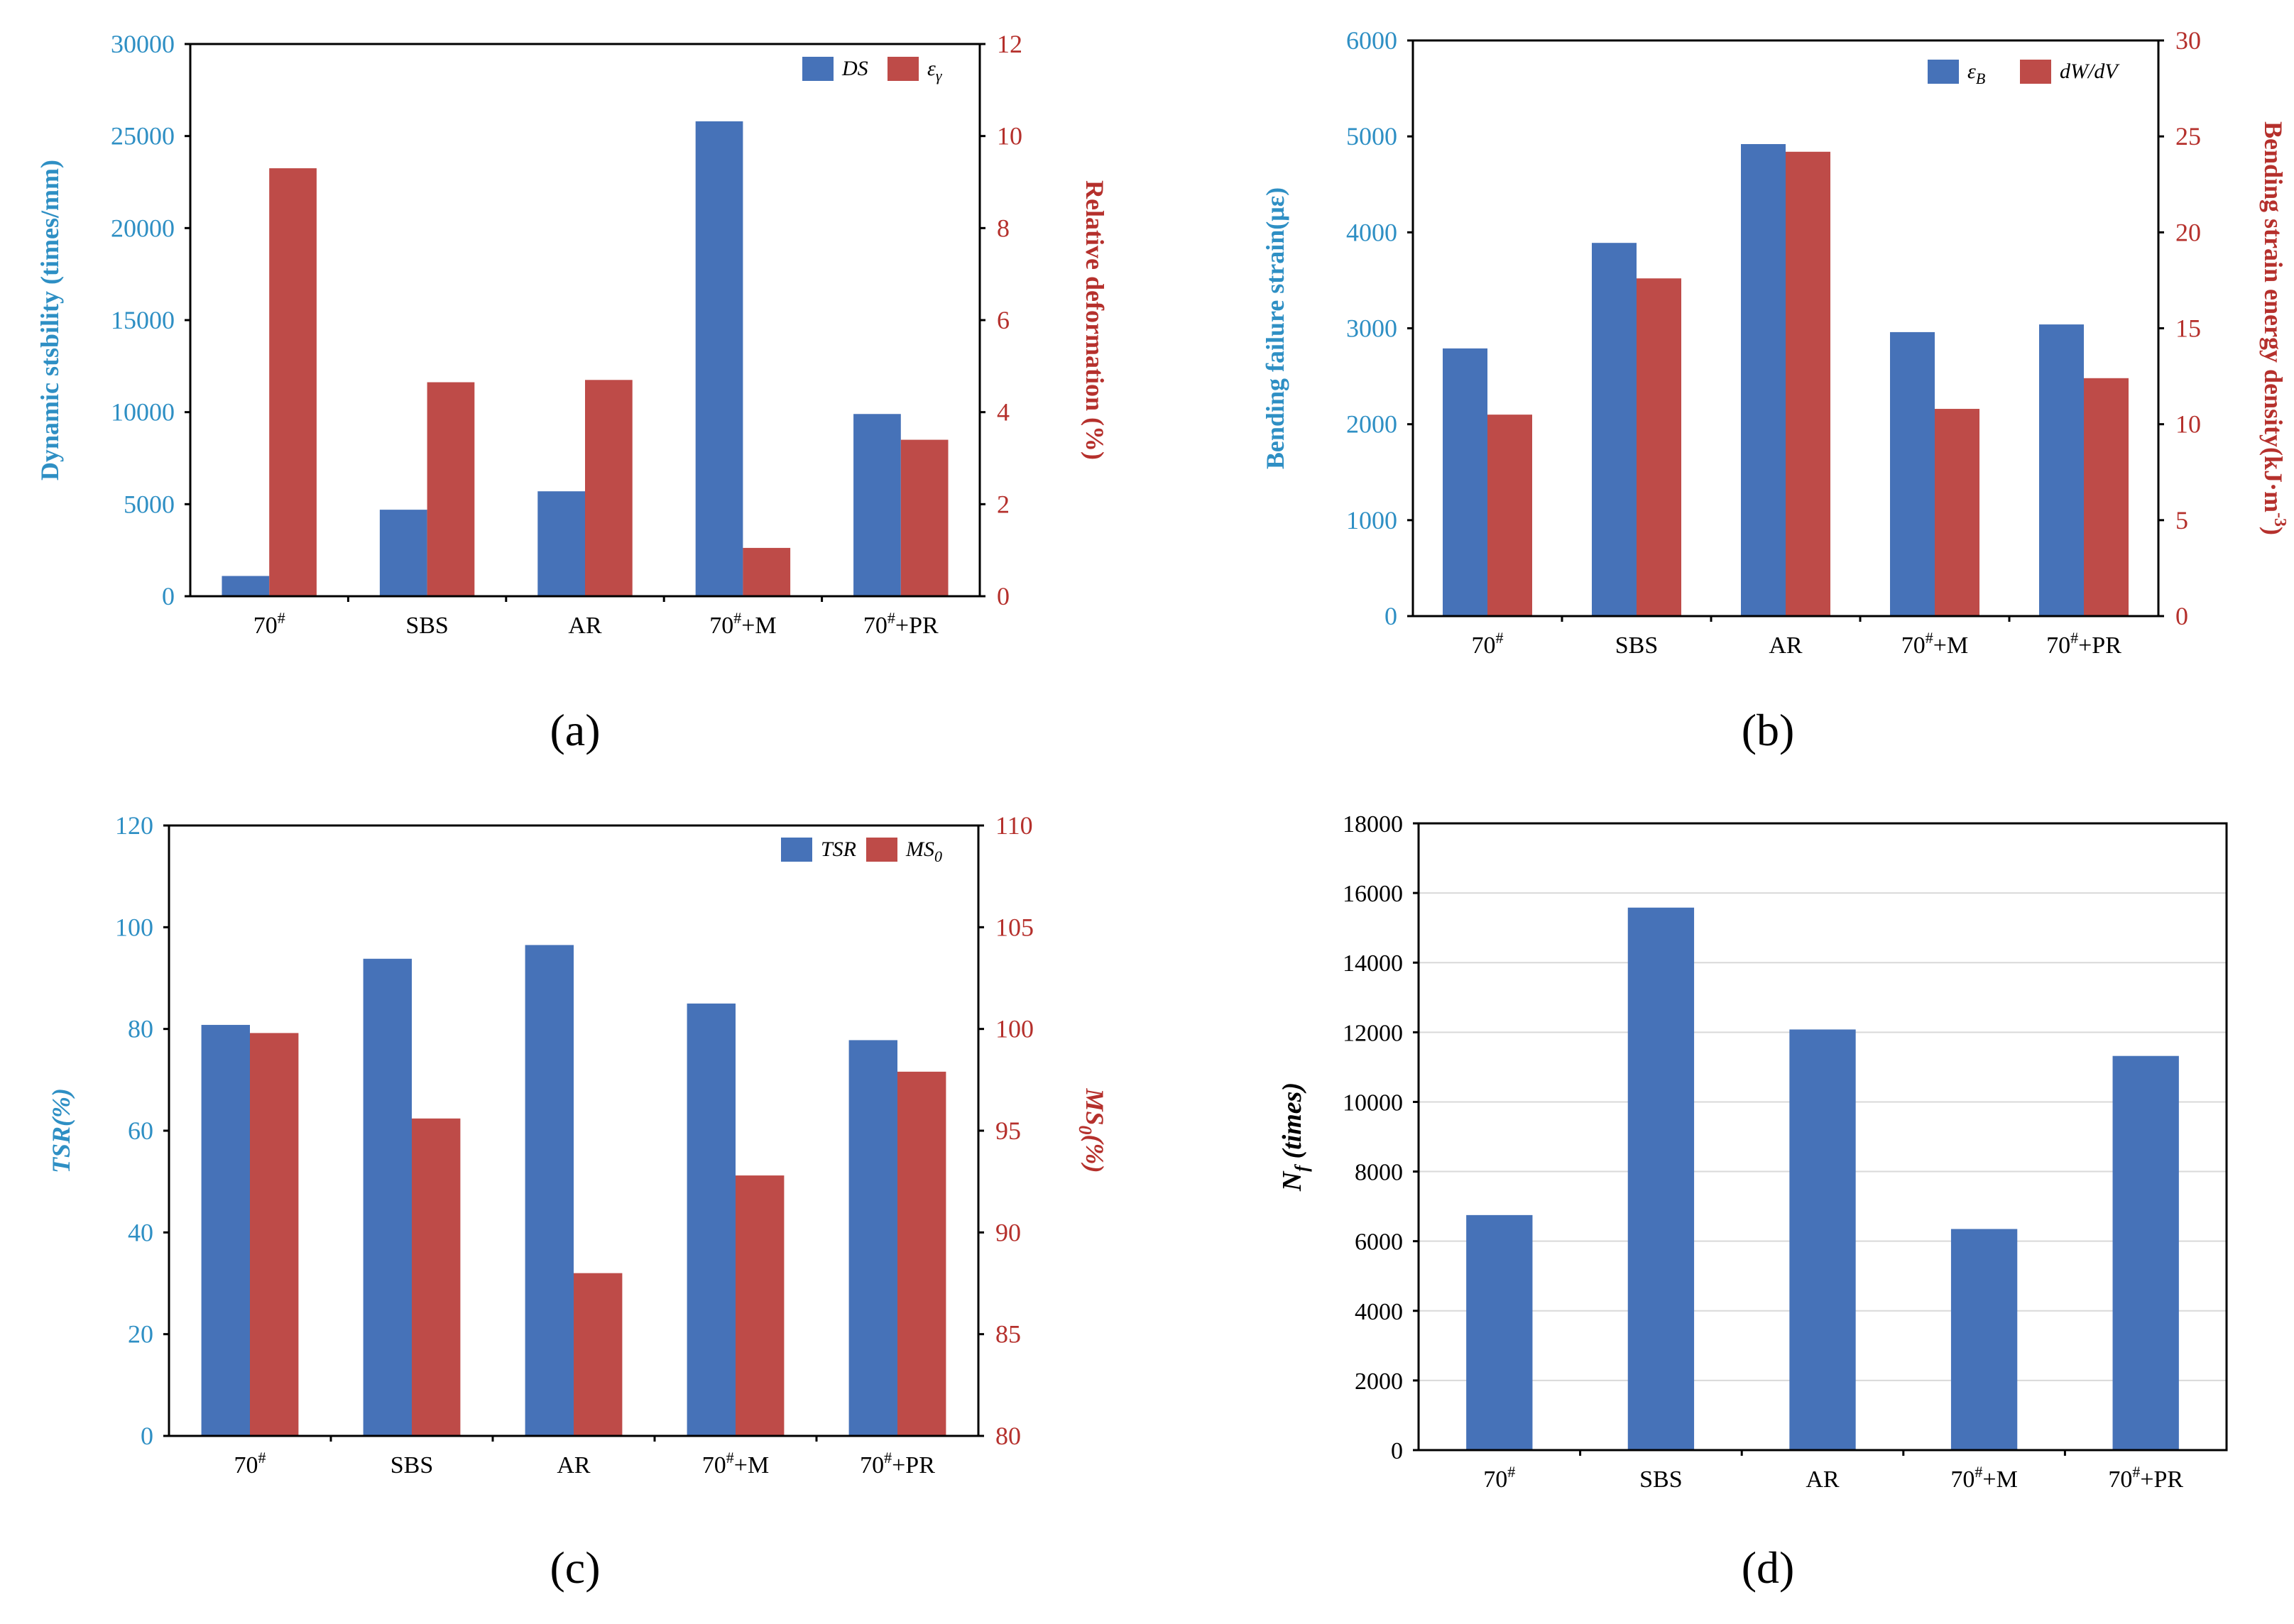  I want to click on y-axis-title-main: Dynamic stsbility (times/mm), so click(49, 320).